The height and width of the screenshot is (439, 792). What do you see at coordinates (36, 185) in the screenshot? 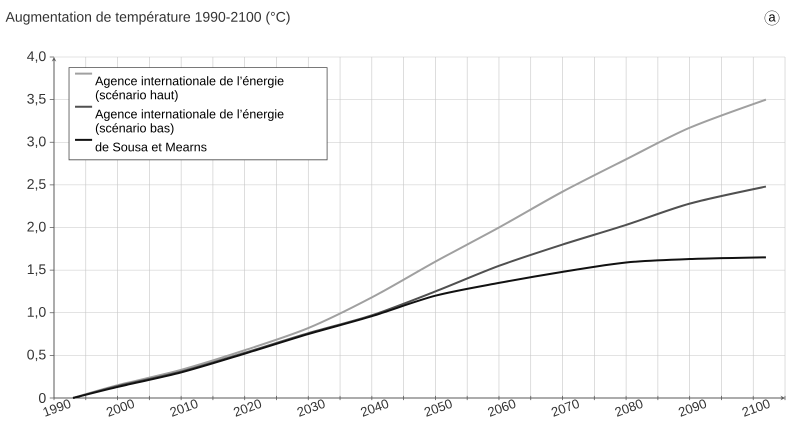
I see `y-tick-label: 2,5` at bounding box center [36, 185].